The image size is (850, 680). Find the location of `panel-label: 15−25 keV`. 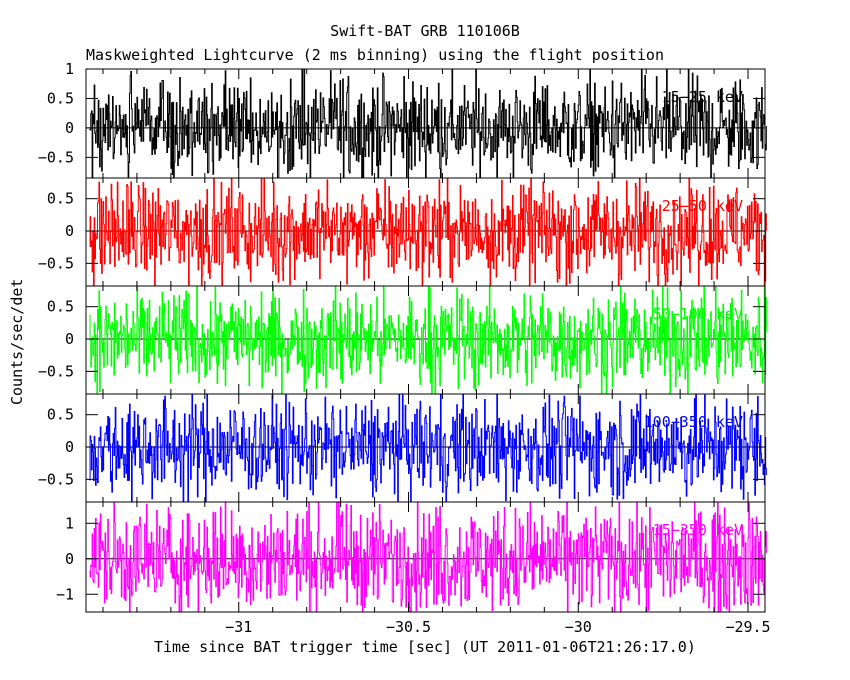

panel-label: 15−25 keV is located at coordinates (702, 97).